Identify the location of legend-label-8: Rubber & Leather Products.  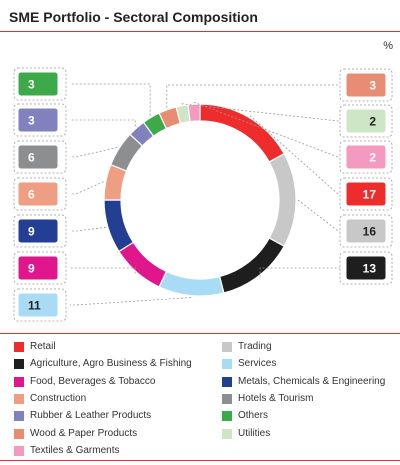
(91, 416).